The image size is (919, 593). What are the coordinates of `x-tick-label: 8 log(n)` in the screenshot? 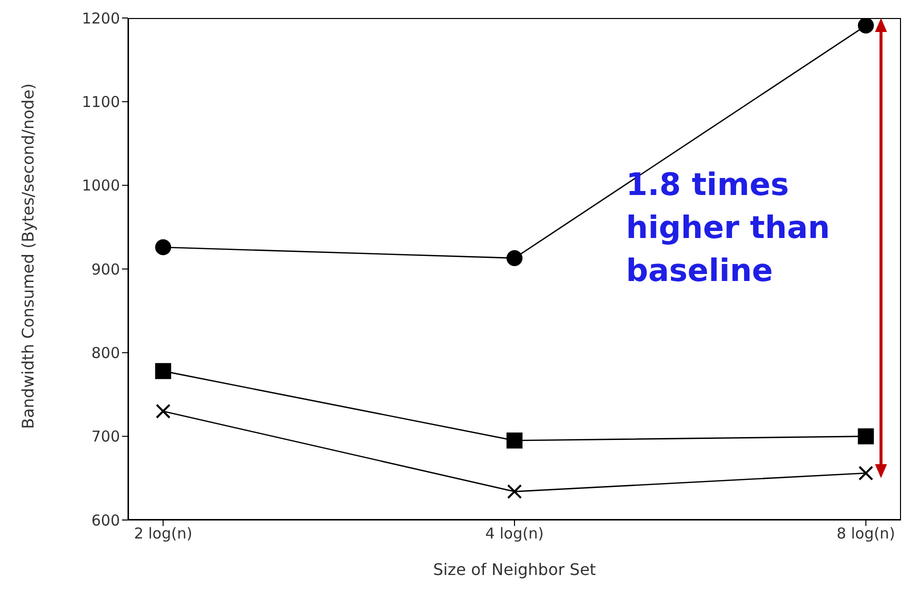 It's located at (866, 533).